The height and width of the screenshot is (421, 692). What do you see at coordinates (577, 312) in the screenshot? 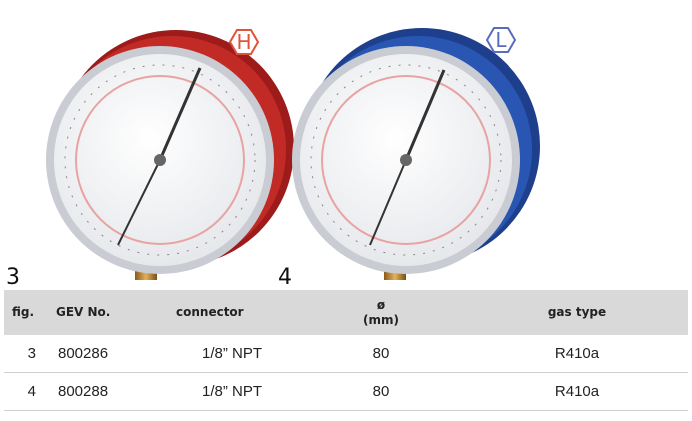
I see `column-header: gas type` at bounding box center [577, 312].